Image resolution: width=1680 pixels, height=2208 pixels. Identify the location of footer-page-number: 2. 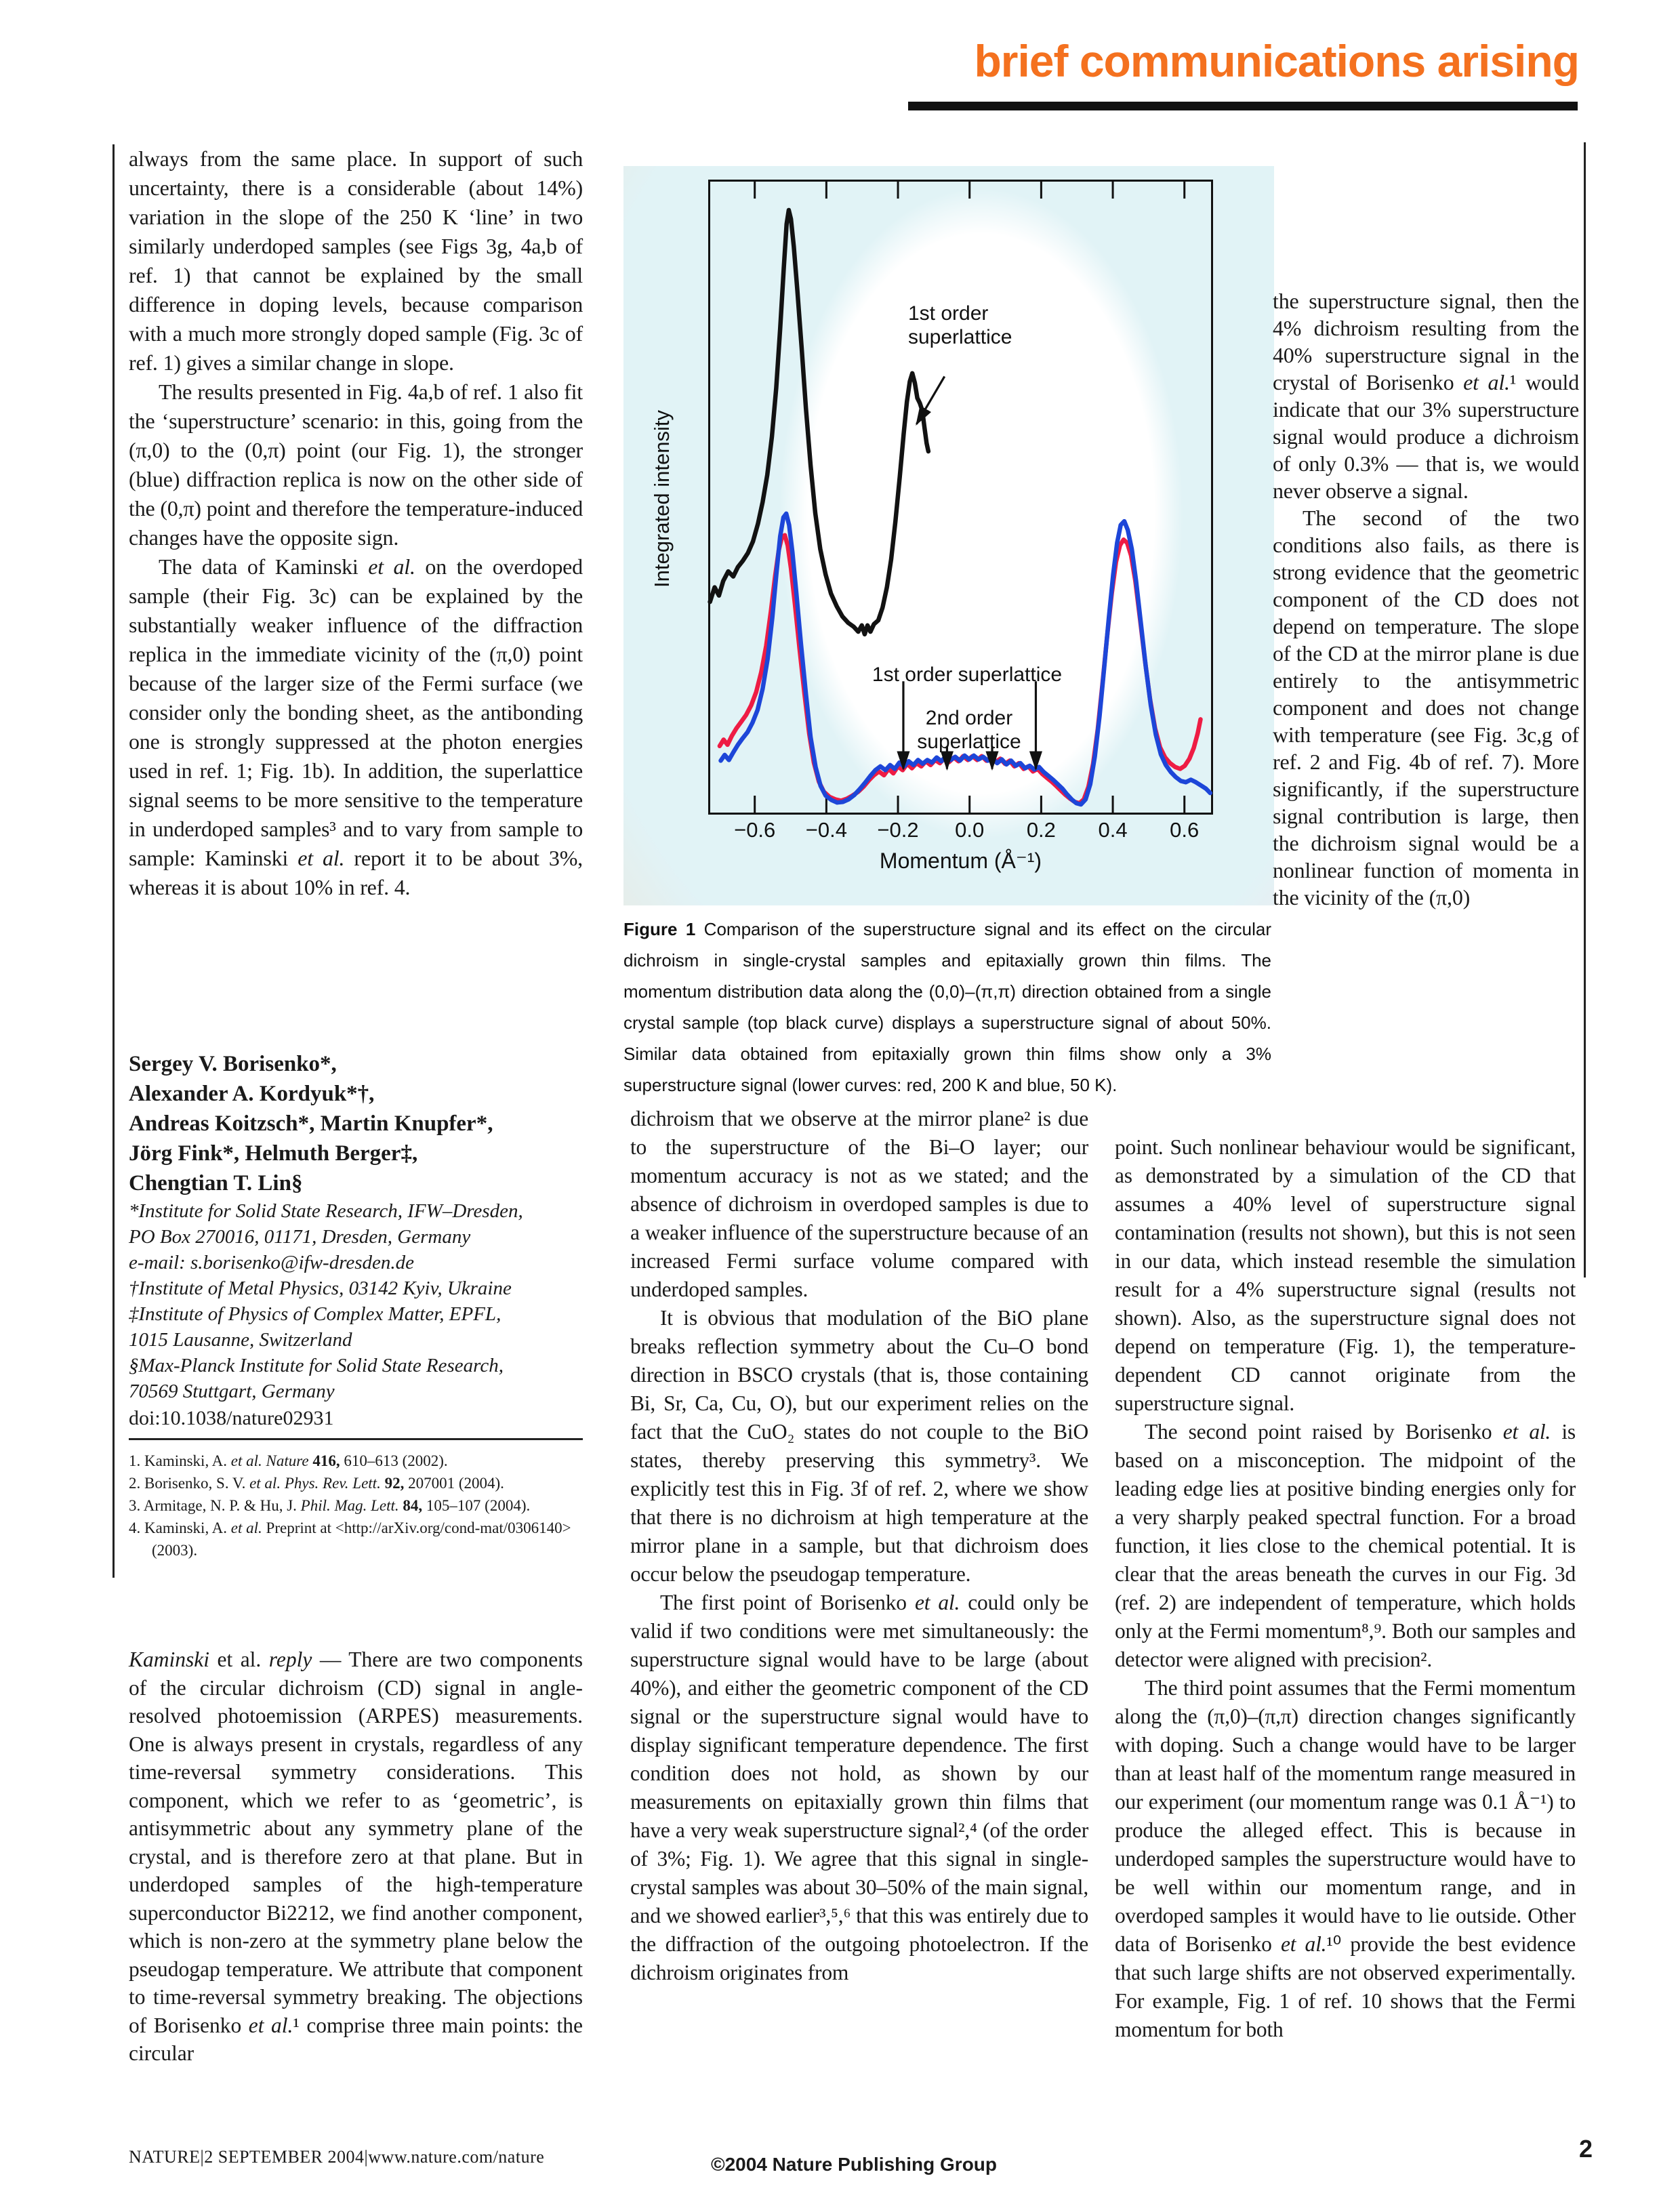
(1585, 2149).